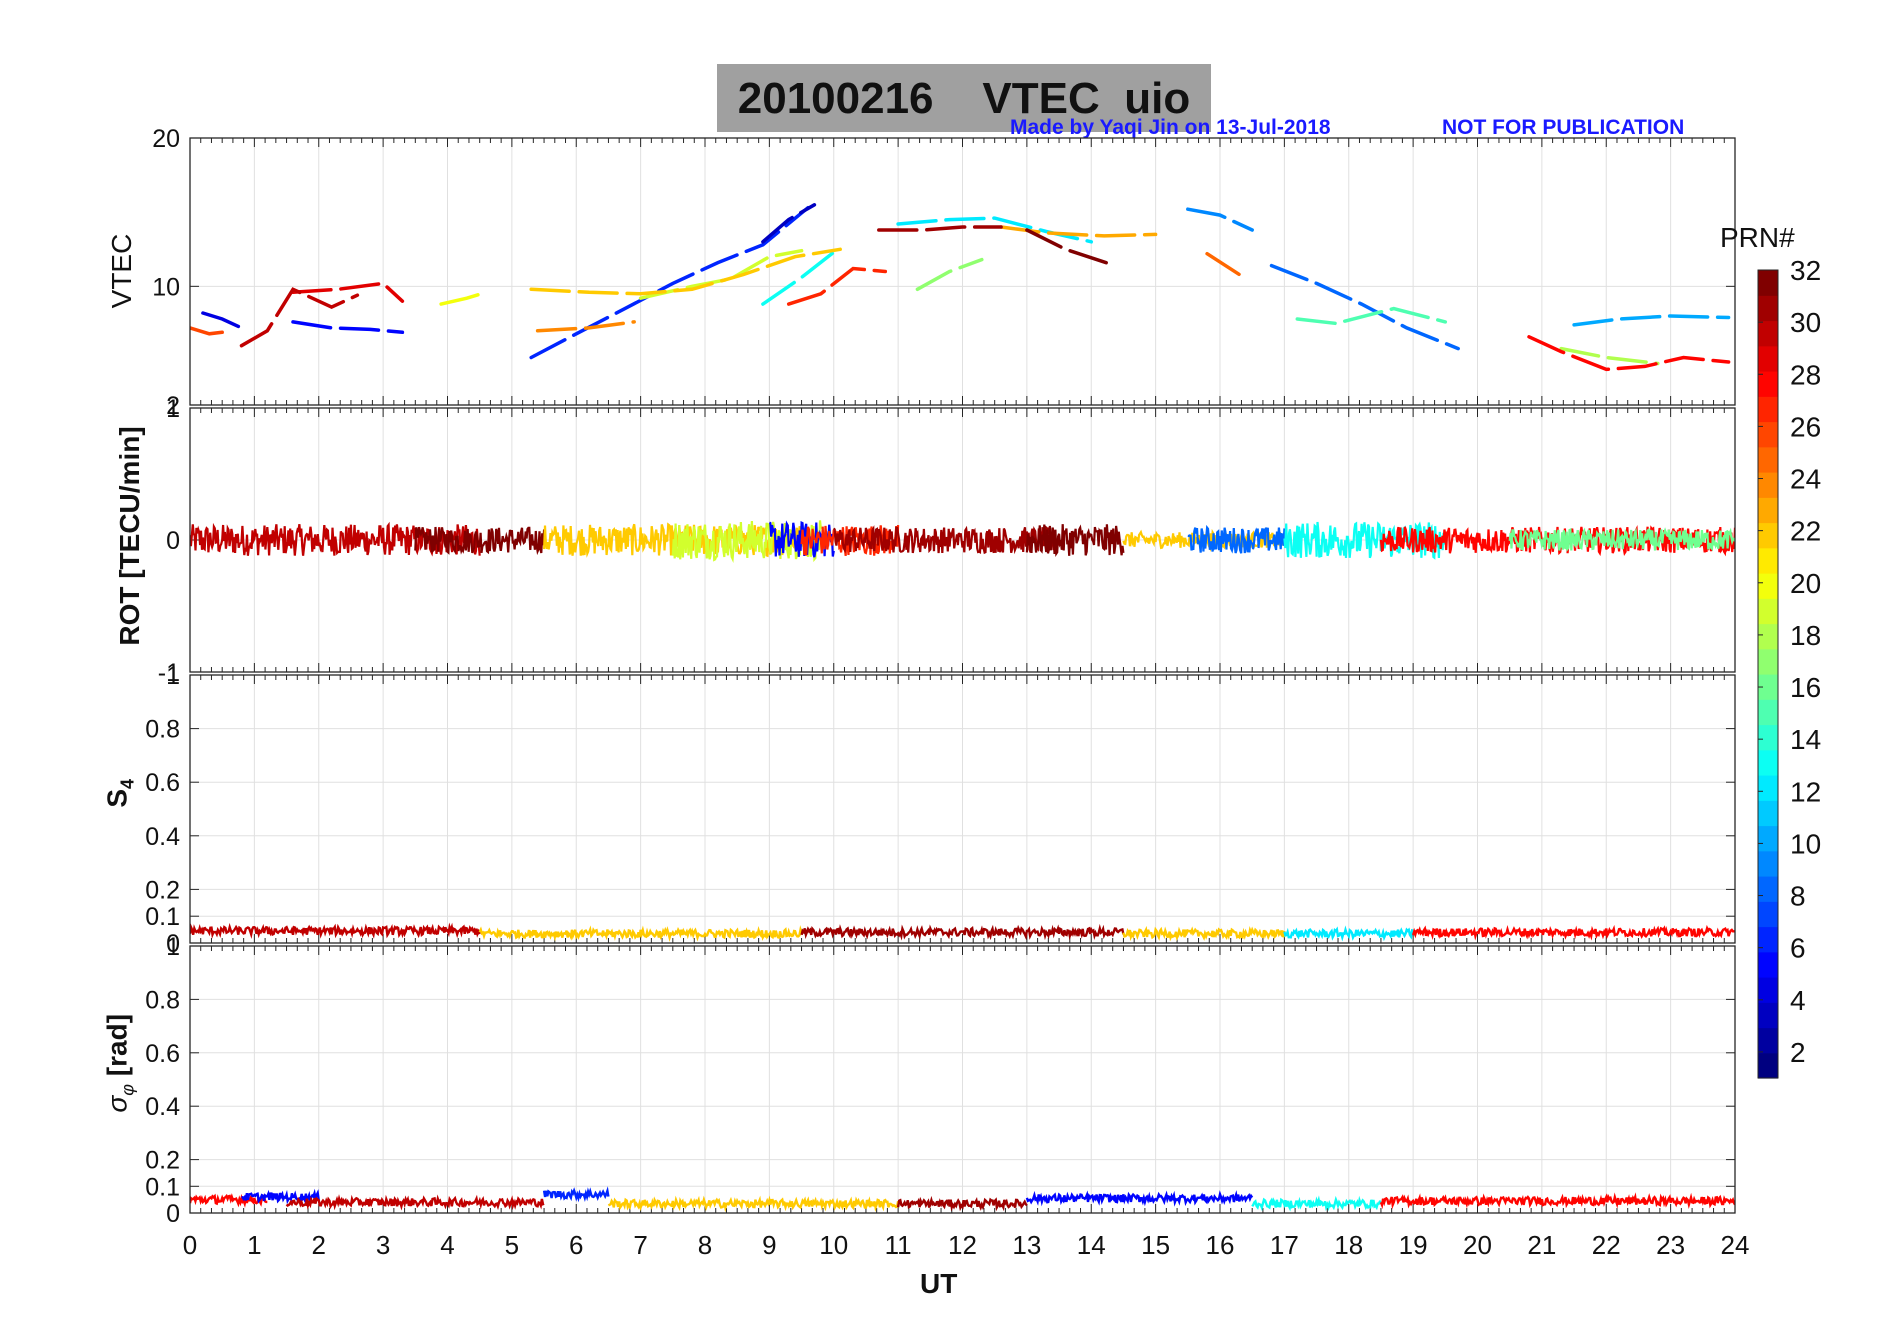 Image resolution: width=1902 pixels, height=1330 pixels. What do you see at coordinates (1805, 426) in the screenshot?
I see `colorbar-tick-label: 26` at bounding box center [1805, 426].